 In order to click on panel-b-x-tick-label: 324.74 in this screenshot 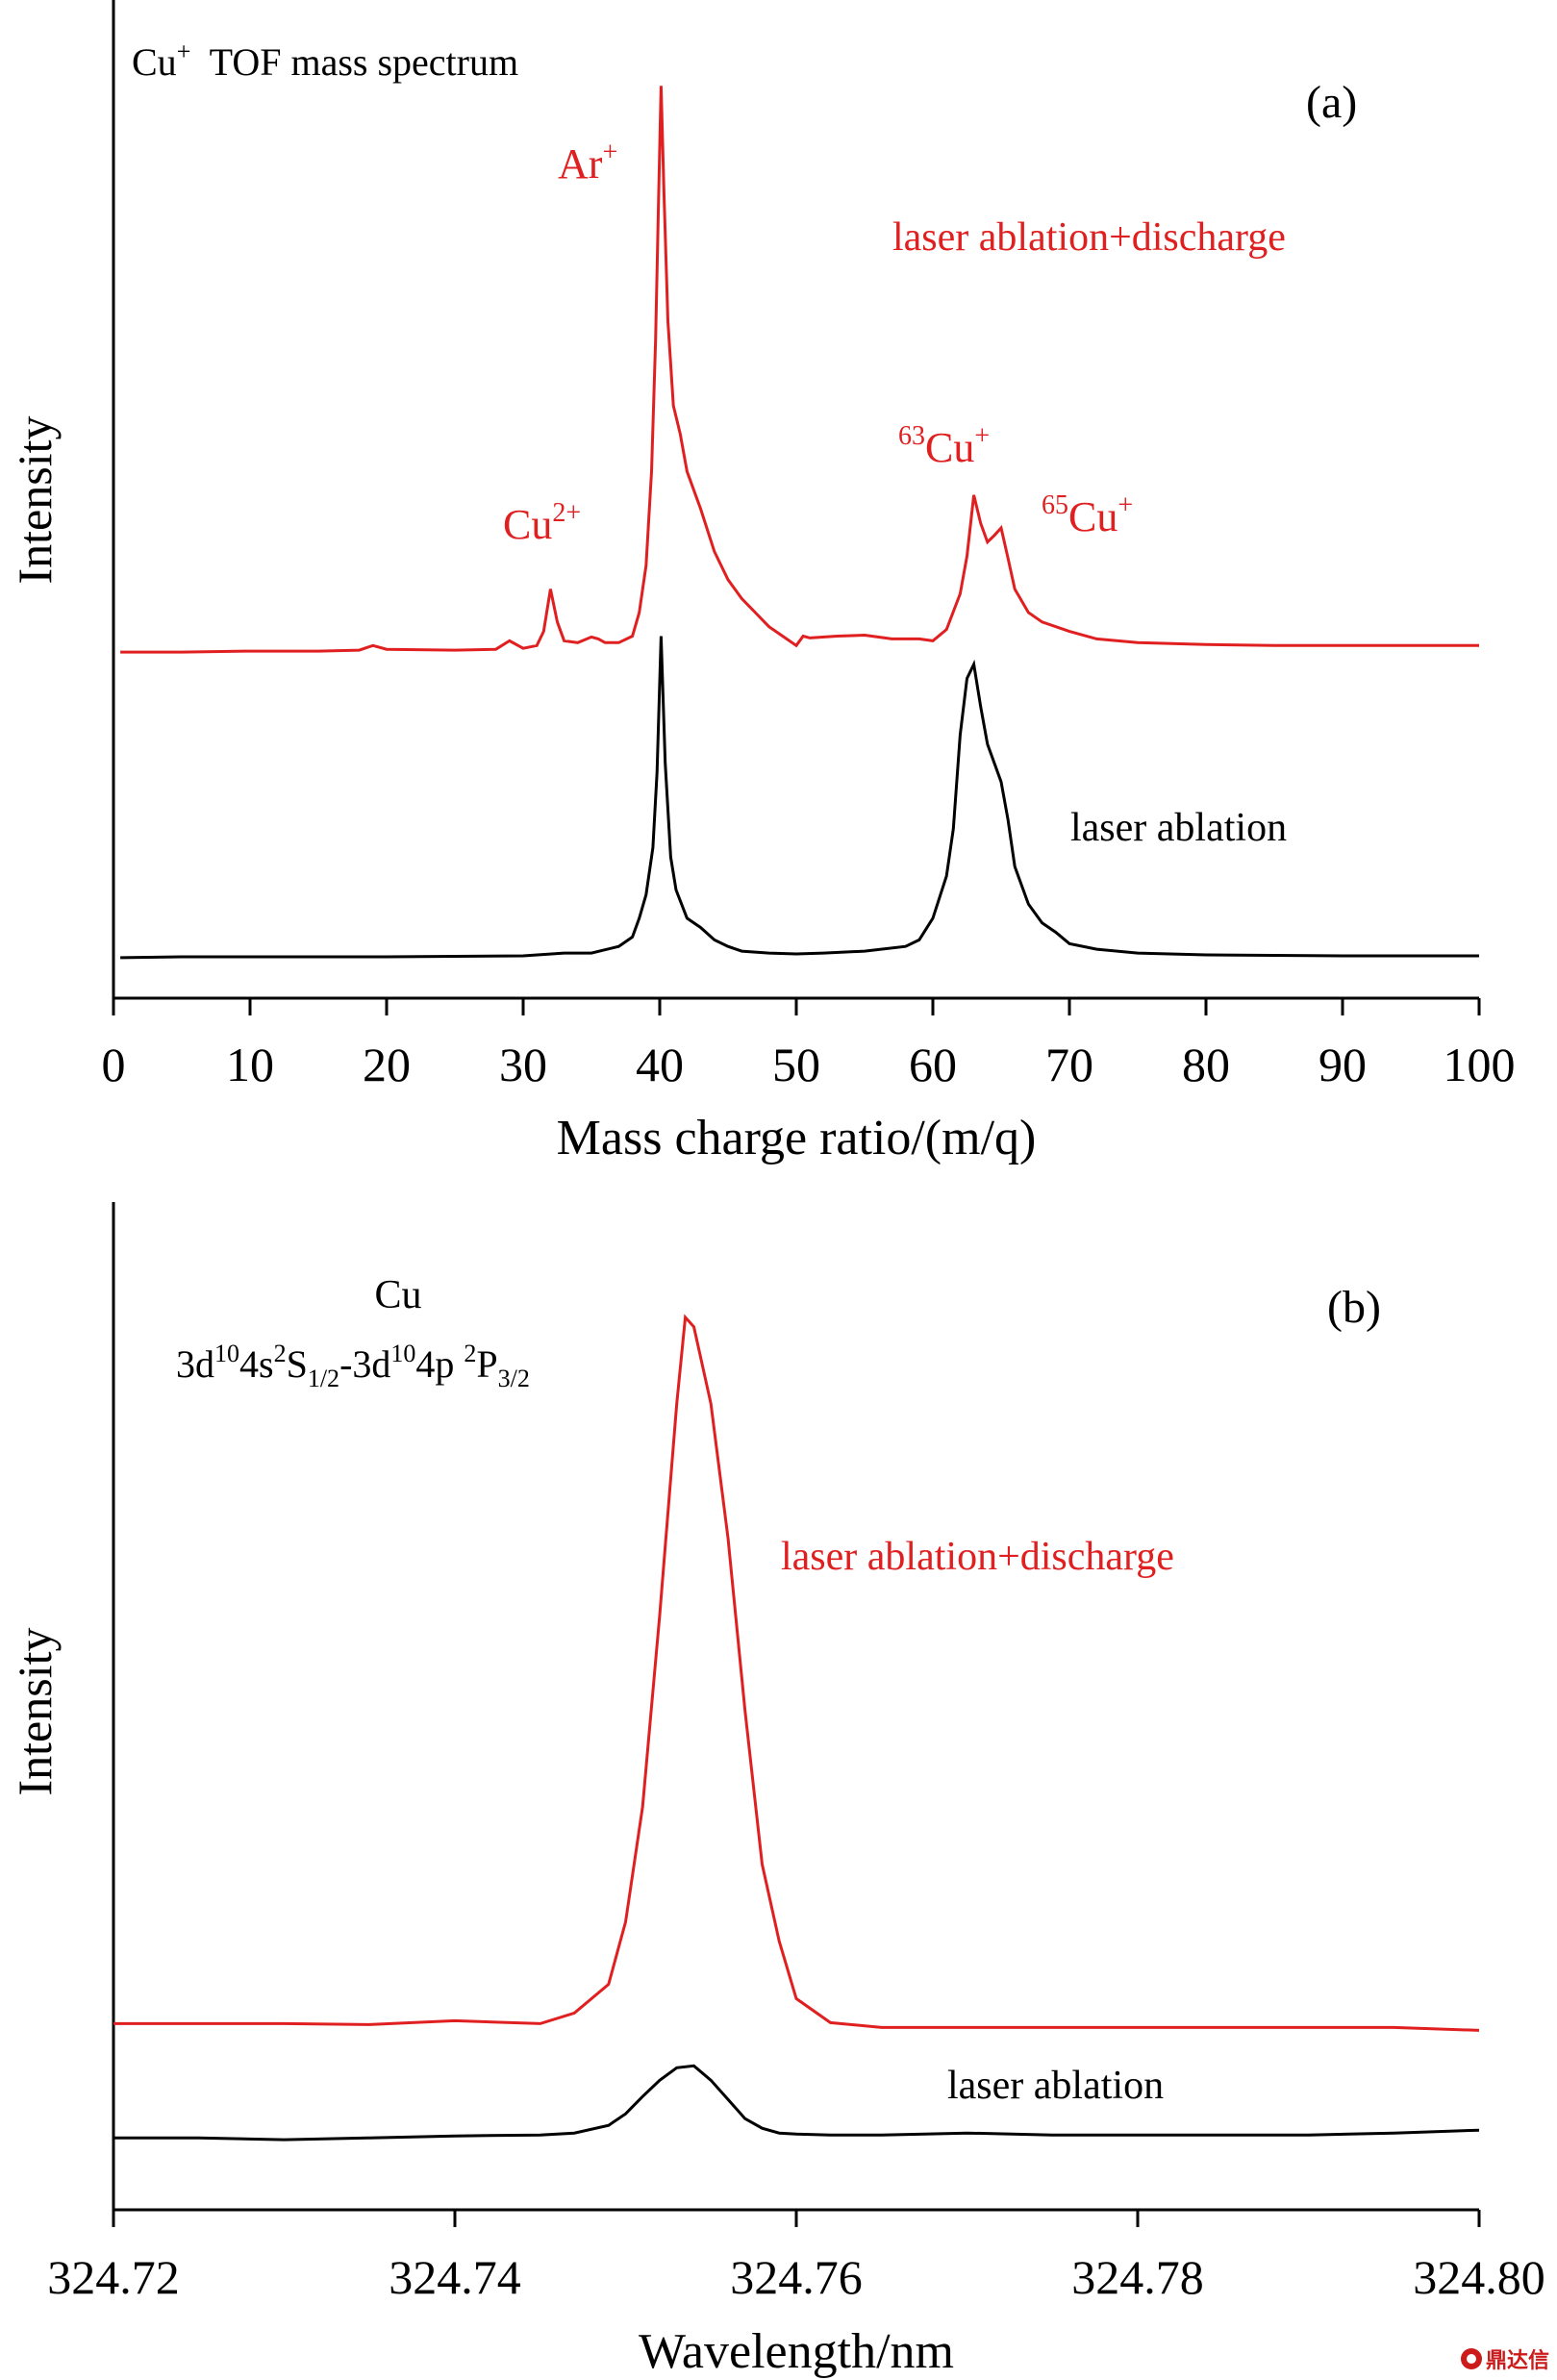, I will do `click(455, 2277)`.